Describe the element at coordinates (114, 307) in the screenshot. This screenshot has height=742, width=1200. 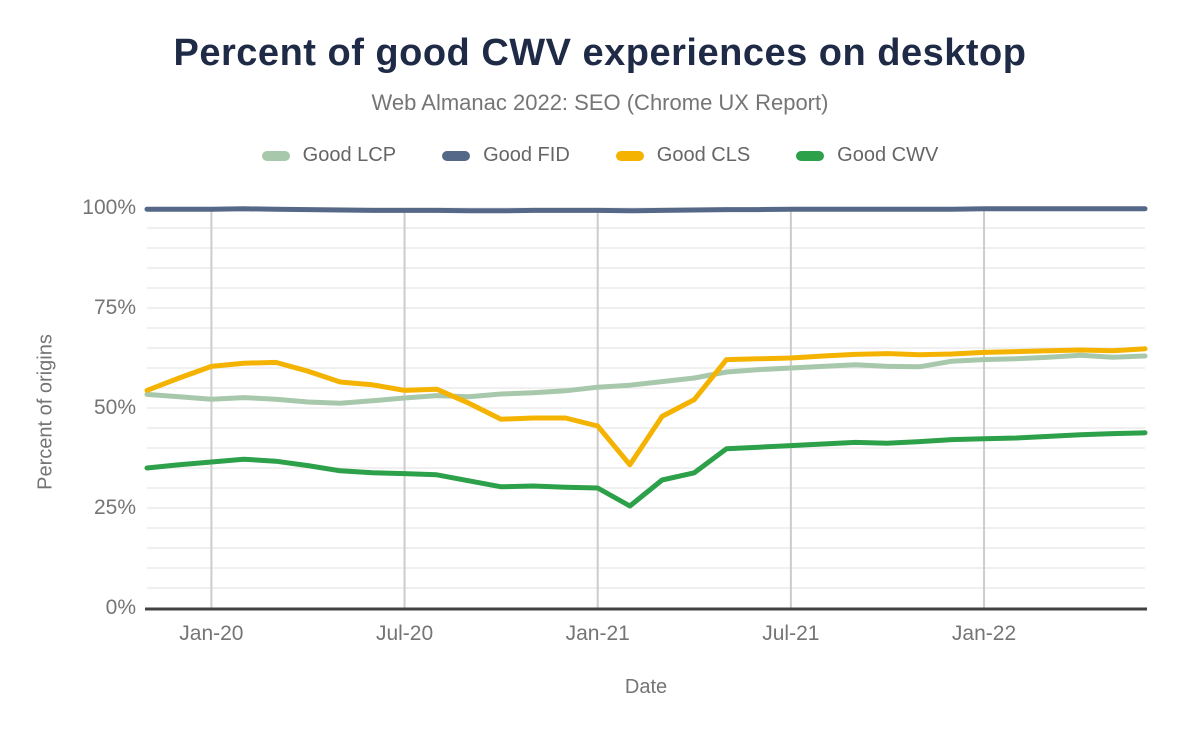
I see `y-tick-label: 75%` at that location.